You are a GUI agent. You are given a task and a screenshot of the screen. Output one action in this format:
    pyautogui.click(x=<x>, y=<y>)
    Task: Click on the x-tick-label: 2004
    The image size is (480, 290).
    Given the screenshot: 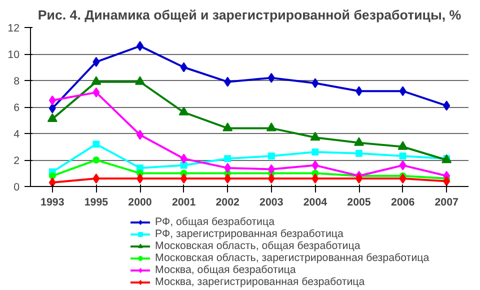 What is the action you would take?
    pyautogui.click(x=315, y=202)
    